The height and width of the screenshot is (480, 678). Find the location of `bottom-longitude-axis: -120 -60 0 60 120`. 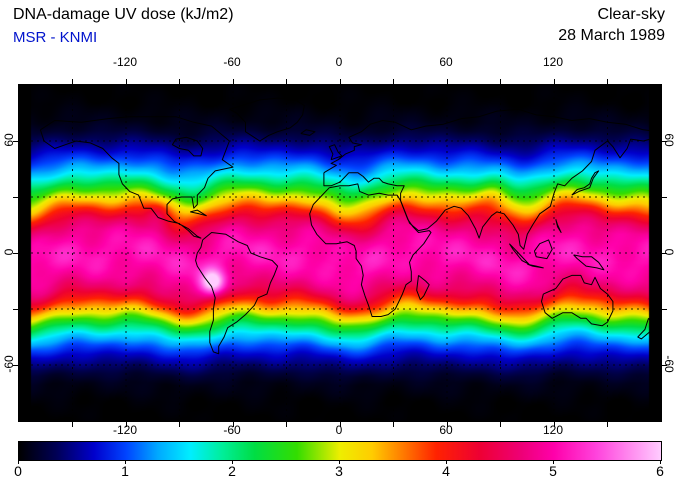

bottom-longitude-axis: -120 -60 0 60 120 is located at coordinates (339, 430).